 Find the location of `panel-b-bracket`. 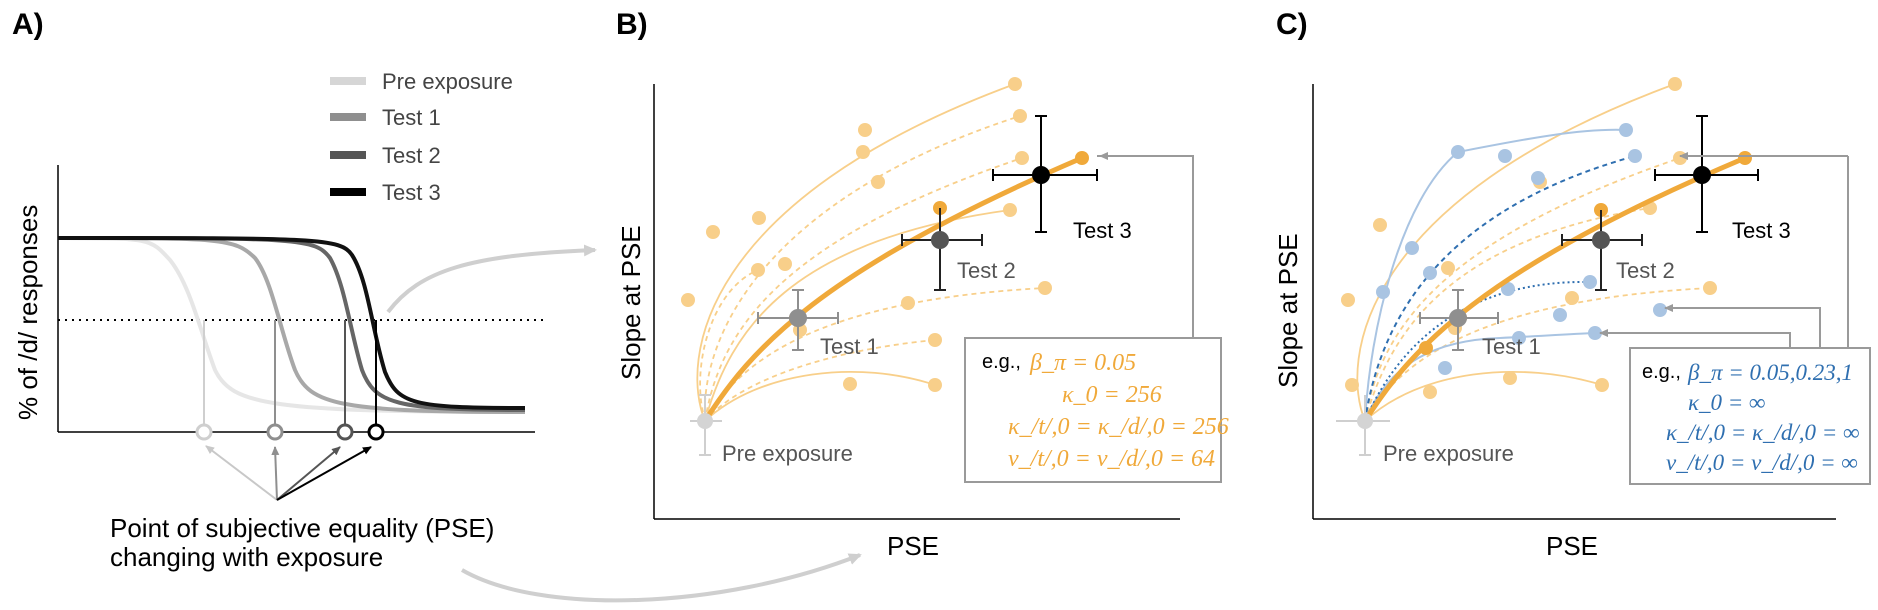

panel-b-bracket is located at coordinates (1145, 246).